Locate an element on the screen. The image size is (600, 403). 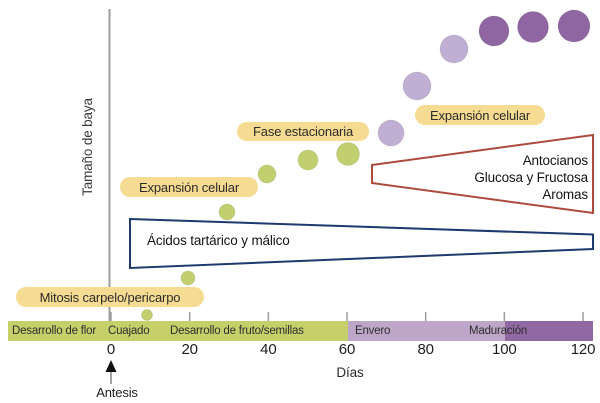
axis-ticks is located at coordinates (347, 316).